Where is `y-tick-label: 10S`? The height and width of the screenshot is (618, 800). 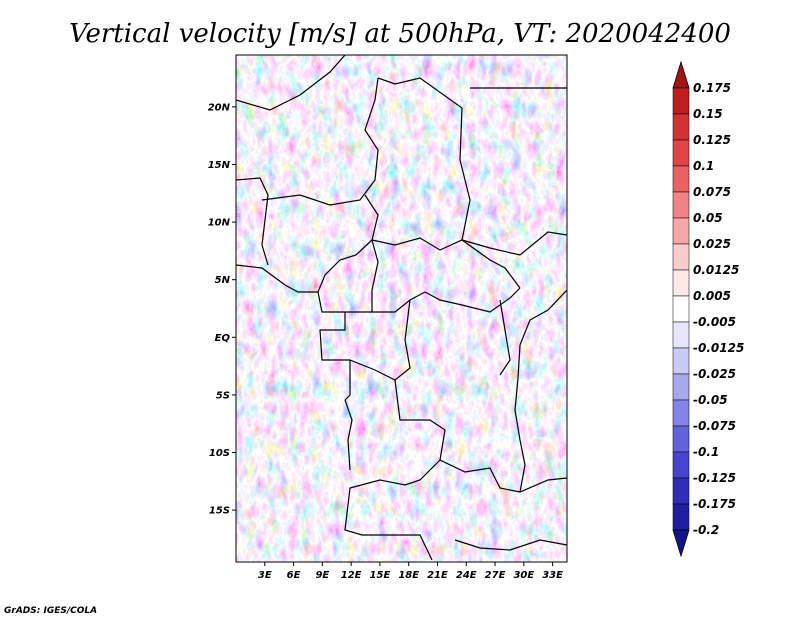 y-tick-label: 10S is located at coordinates (219, 453).